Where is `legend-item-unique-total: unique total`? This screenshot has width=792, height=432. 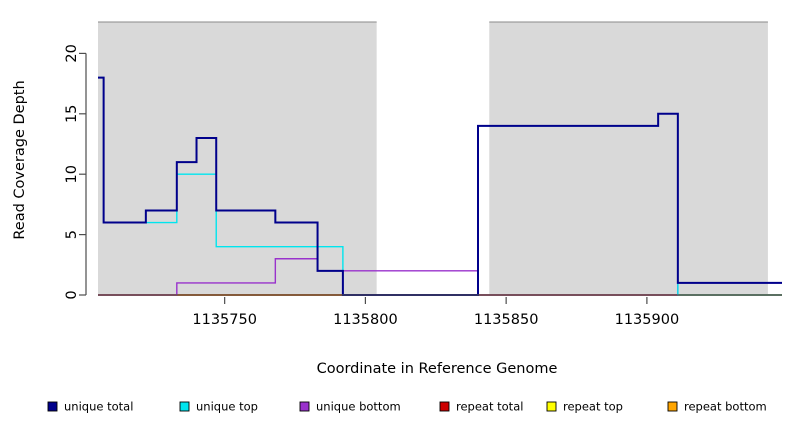 legend-item-unique-total: unique total is located at coordinates (90, 407).